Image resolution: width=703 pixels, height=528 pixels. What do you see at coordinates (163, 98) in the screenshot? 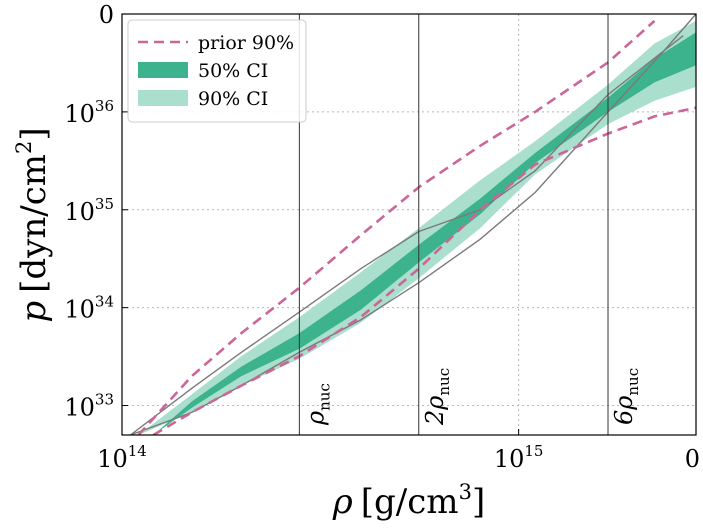
I see `legend-swatch-90ci` at bounding box center [163, 98].